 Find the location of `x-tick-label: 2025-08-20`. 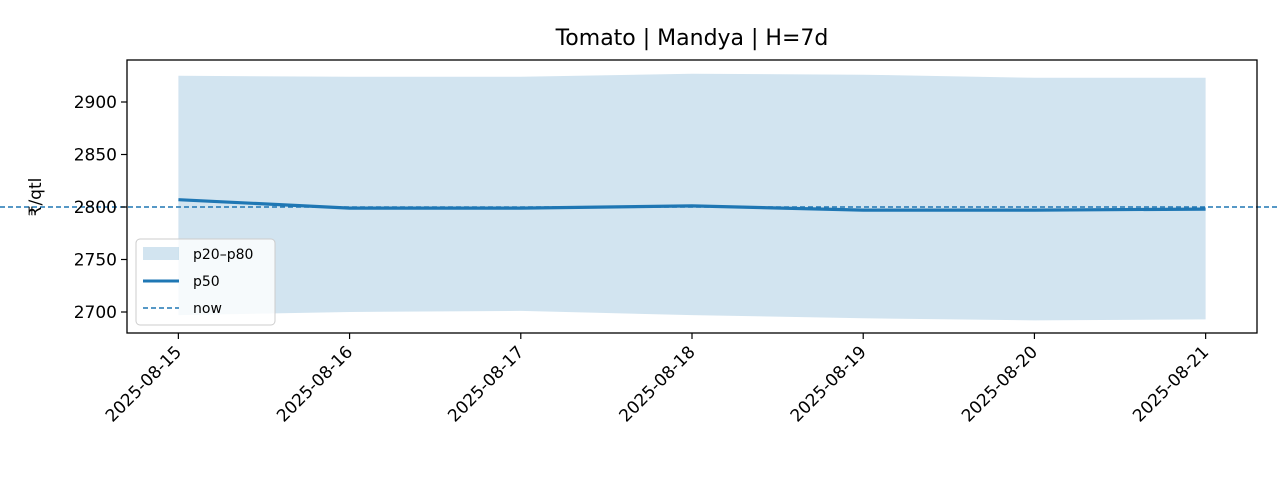

x-tick-label: 2025-08-20 is located at coordinates (1000, 384).